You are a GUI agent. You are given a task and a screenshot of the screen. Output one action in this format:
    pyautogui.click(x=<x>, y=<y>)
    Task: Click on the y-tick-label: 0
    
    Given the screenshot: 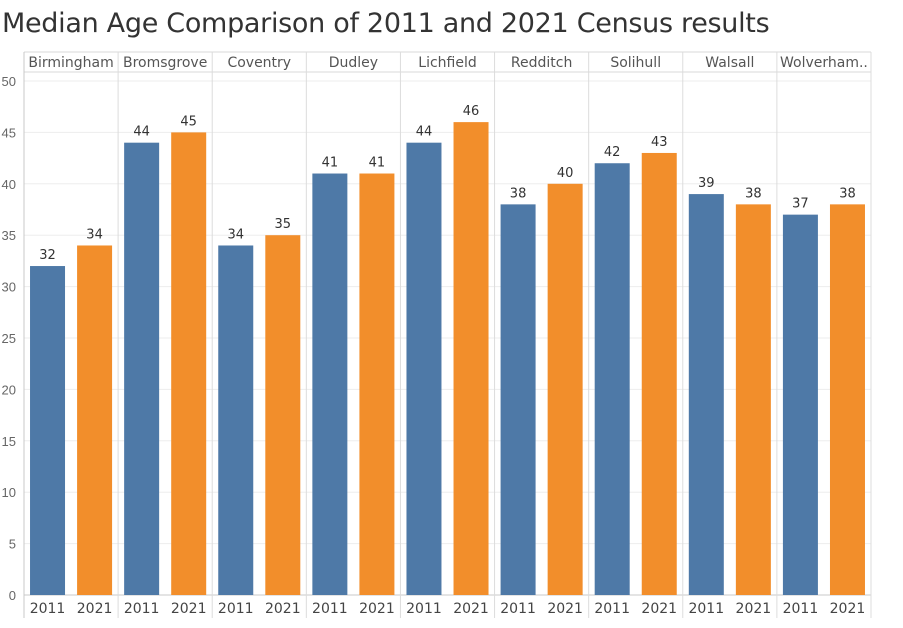 What is the action you would take?
    pyautogui.click(x=12, y=595)
    